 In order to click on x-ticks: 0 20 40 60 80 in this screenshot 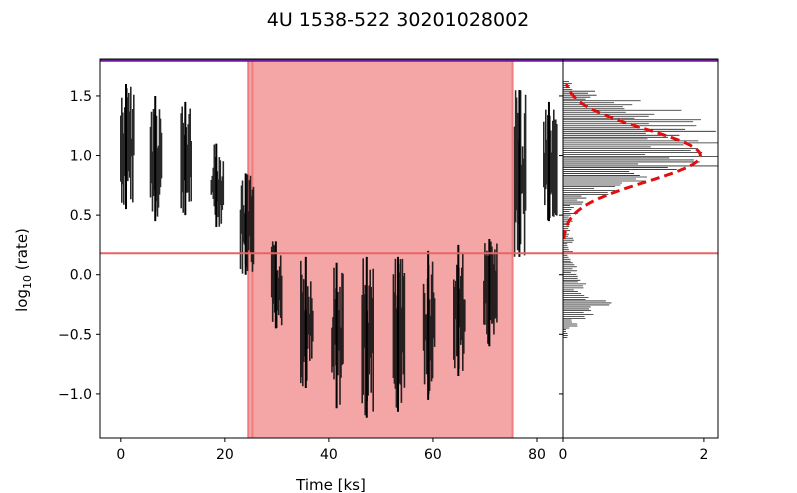, I will do `click(331, 450)`.